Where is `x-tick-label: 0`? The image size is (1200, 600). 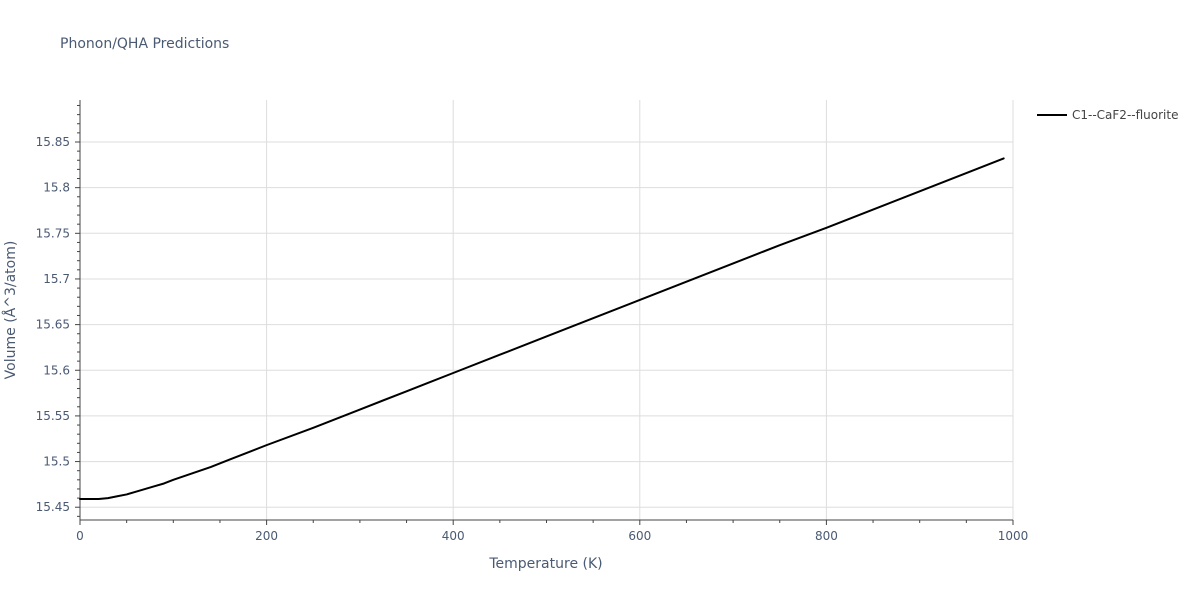
x-tick-label: 0 is located at coordinates (80, 536).